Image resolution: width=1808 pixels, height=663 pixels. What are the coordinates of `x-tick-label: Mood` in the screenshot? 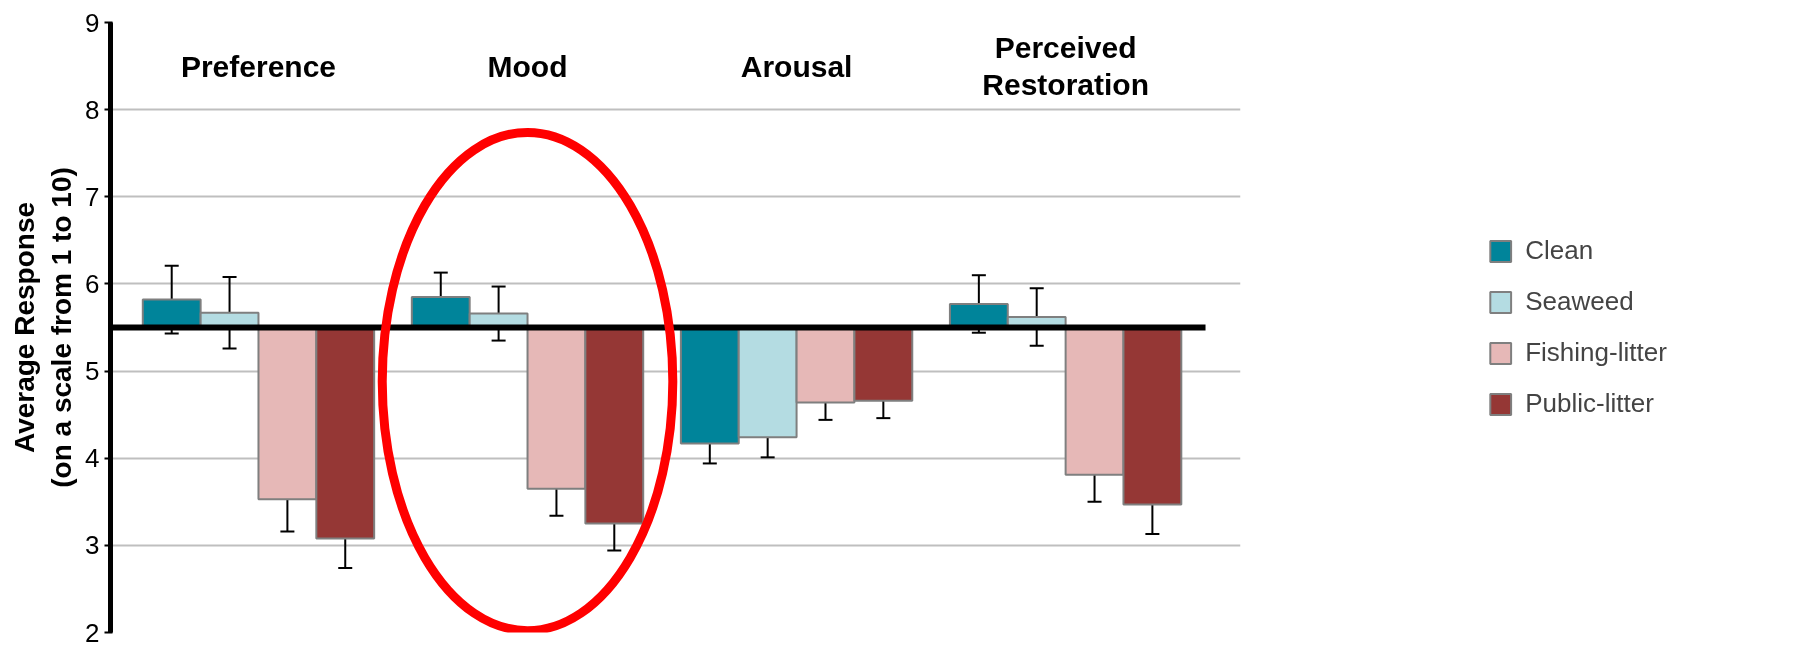 It's located at (527, 66).